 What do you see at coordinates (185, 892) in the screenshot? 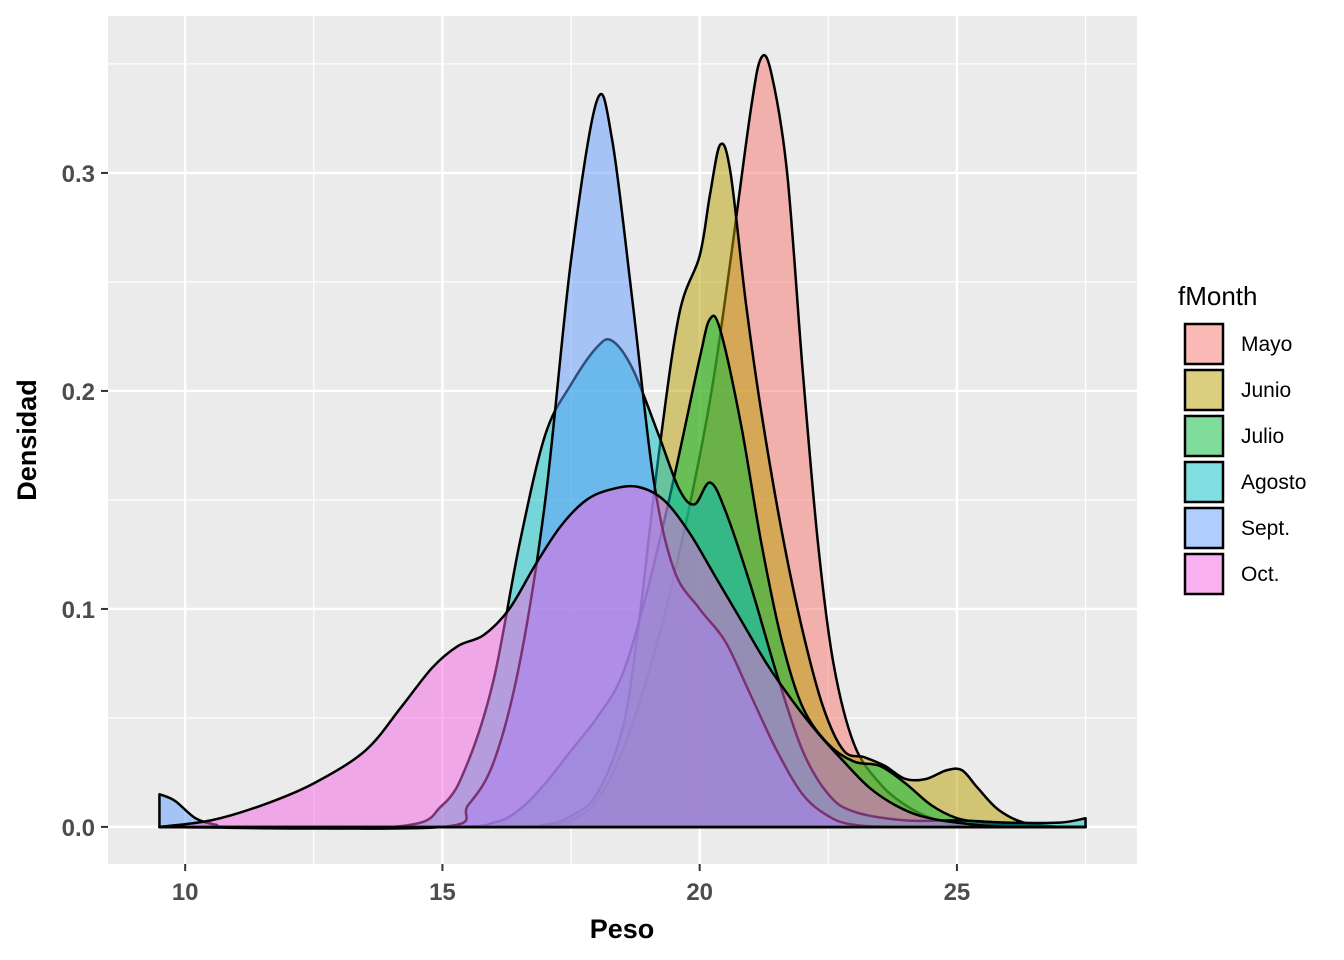
I see `x-tick-label: 10` at bounding box center [185, 892].